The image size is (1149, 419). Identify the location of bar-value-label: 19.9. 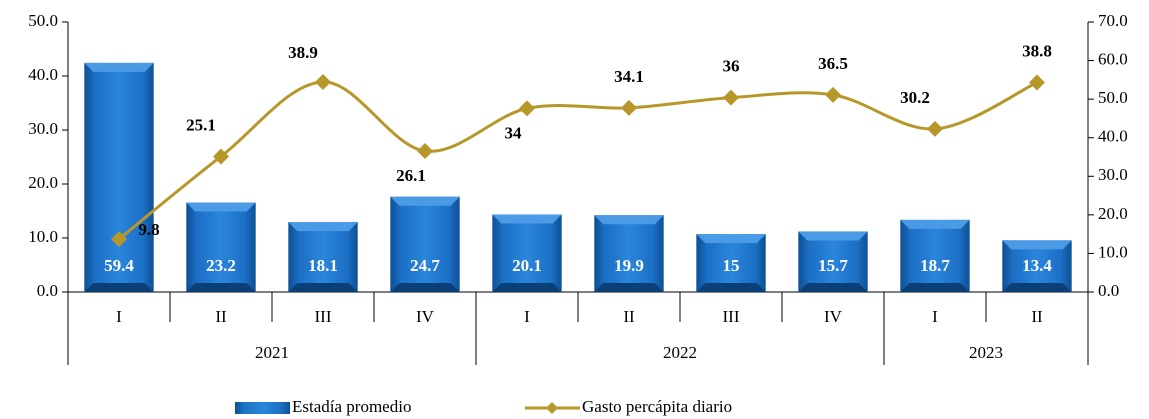
(629, 265).